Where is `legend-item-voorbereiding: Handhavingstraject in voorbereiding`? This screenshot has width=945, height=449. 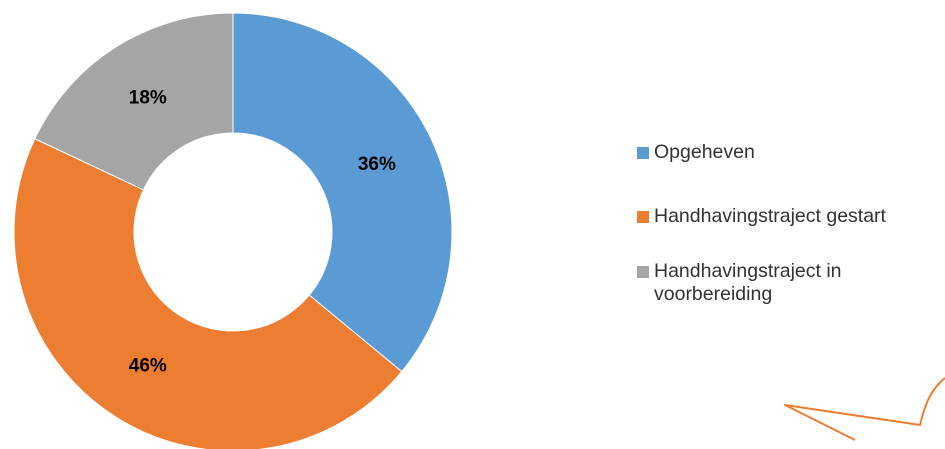 legend-item-voorbereiding: Handhavingstraject in voorbereiding is located at coordinates (789, 283).